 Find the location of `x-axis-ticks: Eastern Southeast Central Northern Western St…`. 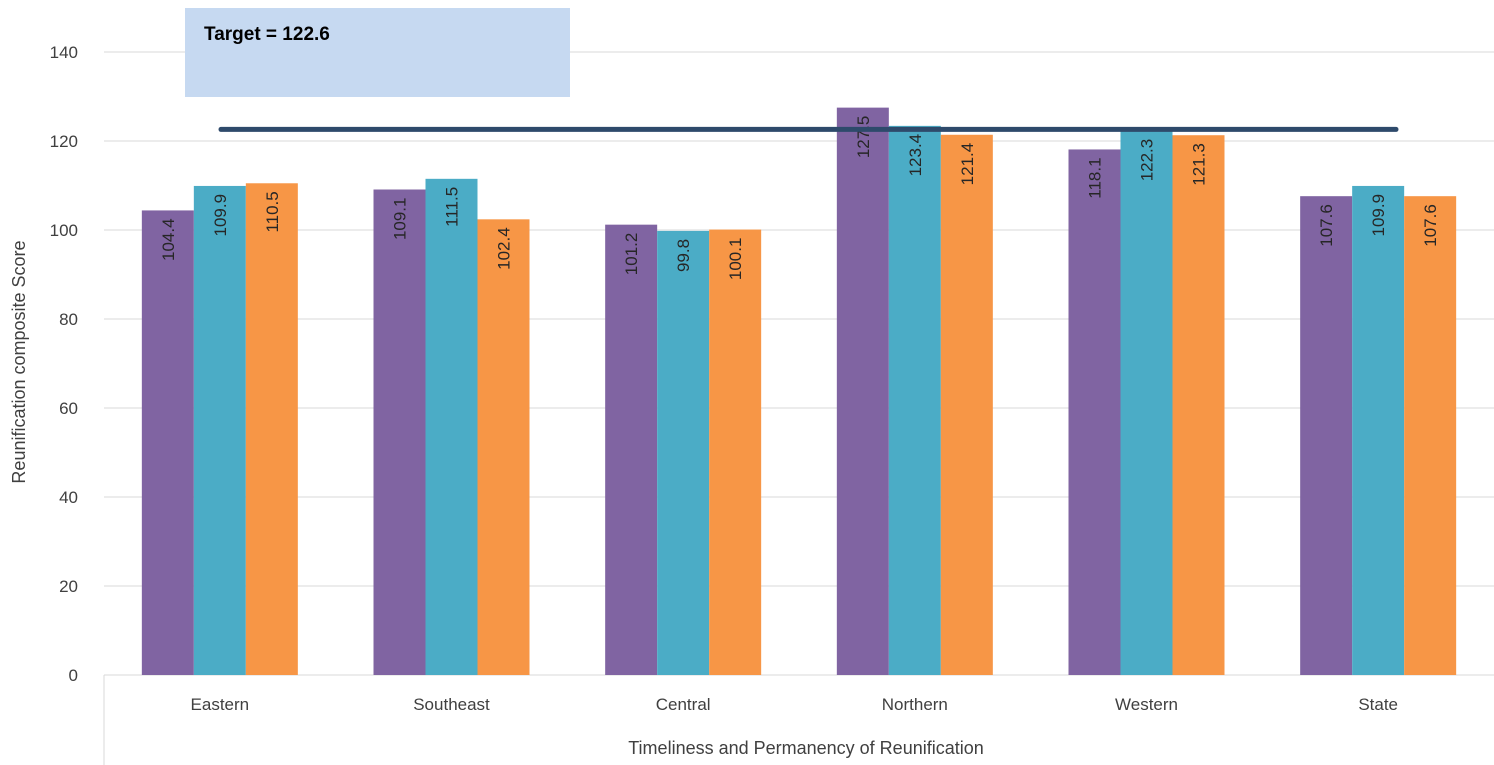

x-axis-ticks: Eastern Southeast Central Northern Western St… is located at coordinates (794, 704).